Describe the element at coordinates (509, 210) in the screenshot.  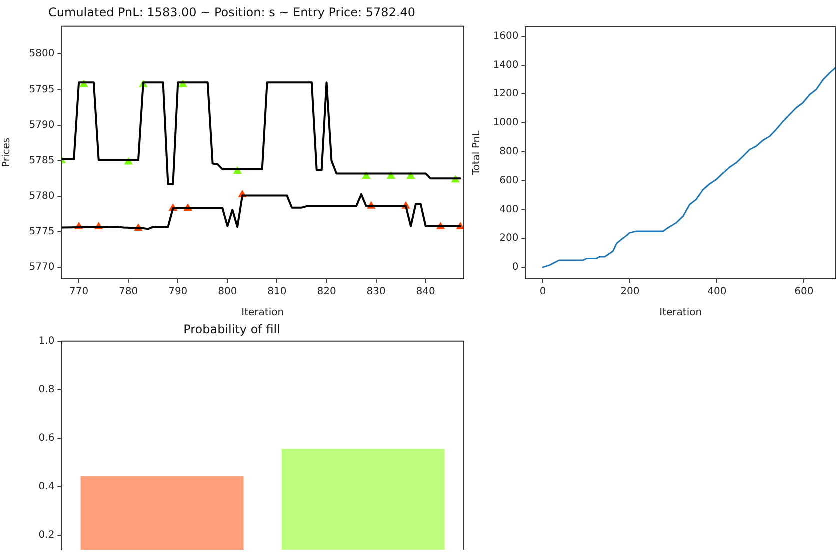
I see `y-tick-label: 400` at that location.